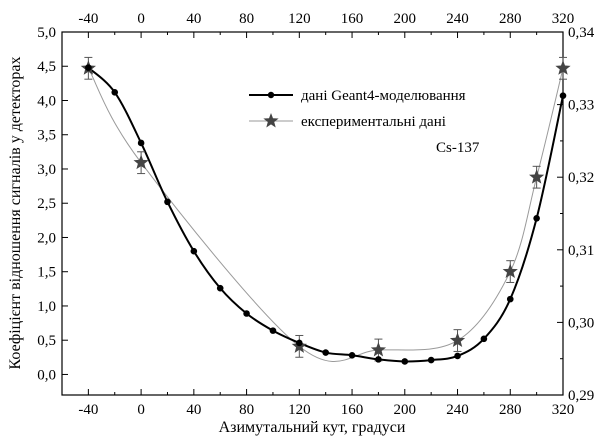 Image resolution: width=608 pixels, height=437 pixels. What do you see at coordinates (46, 307) in the screenshot?
I see `y-left-tick-label: 1,0` at bounding box center [46, 307].